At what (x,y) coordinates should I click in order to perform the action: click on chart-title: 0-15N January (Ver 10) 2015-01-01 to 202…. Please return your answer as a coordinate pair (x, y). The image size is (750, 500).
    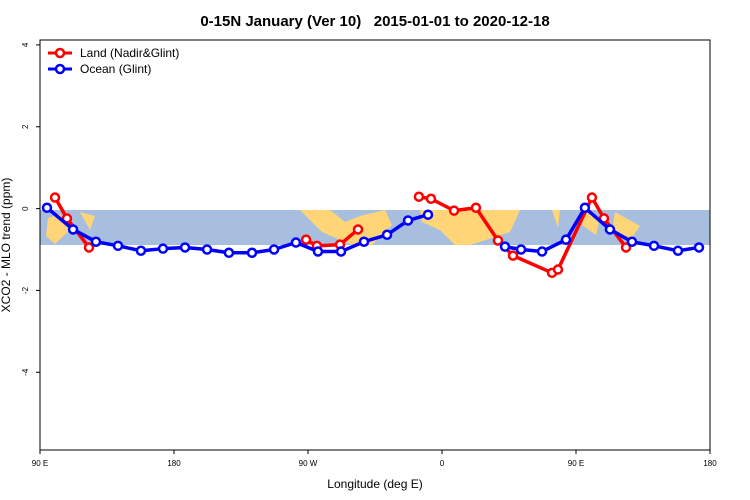
    Looking at the image, I should click on (374, 21).